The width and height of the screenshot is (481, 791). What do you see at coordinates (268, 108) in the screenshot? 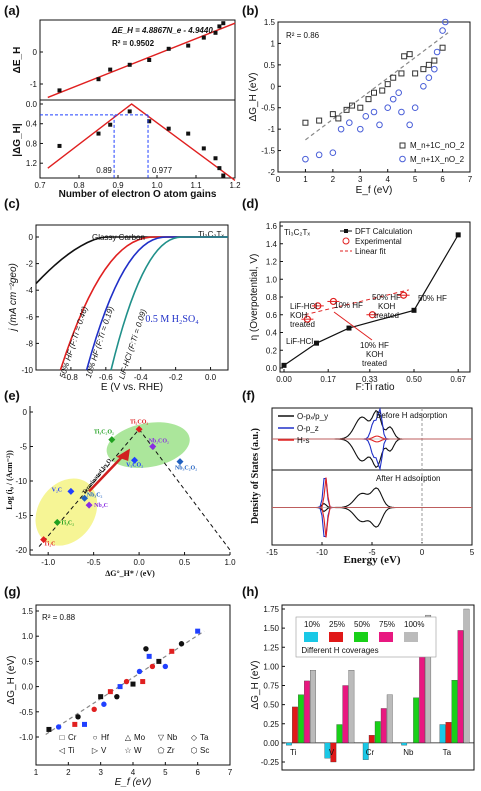
I see `b-y-tick-label: -0.5` at bounding box center [268, 108].